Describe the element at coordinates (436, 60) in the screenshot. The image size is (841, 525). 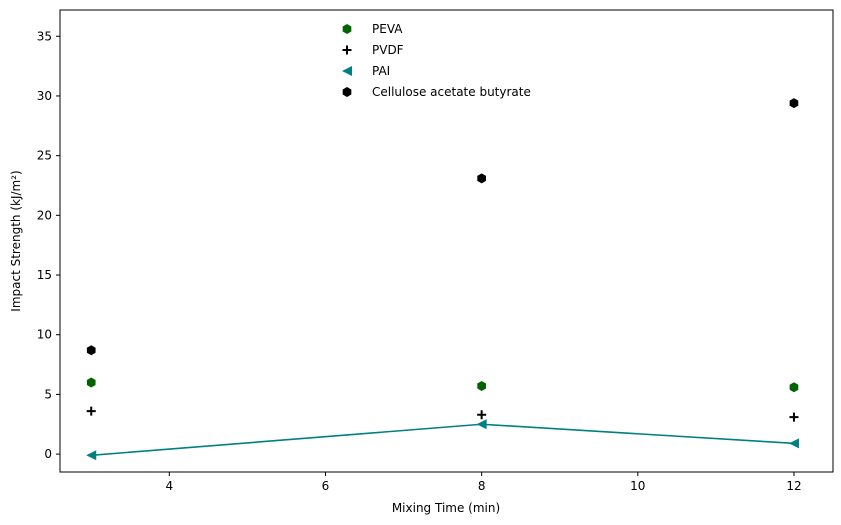
I see `legend: PEVA PVDF PAI Cellulose acetate butyrate` at that location.